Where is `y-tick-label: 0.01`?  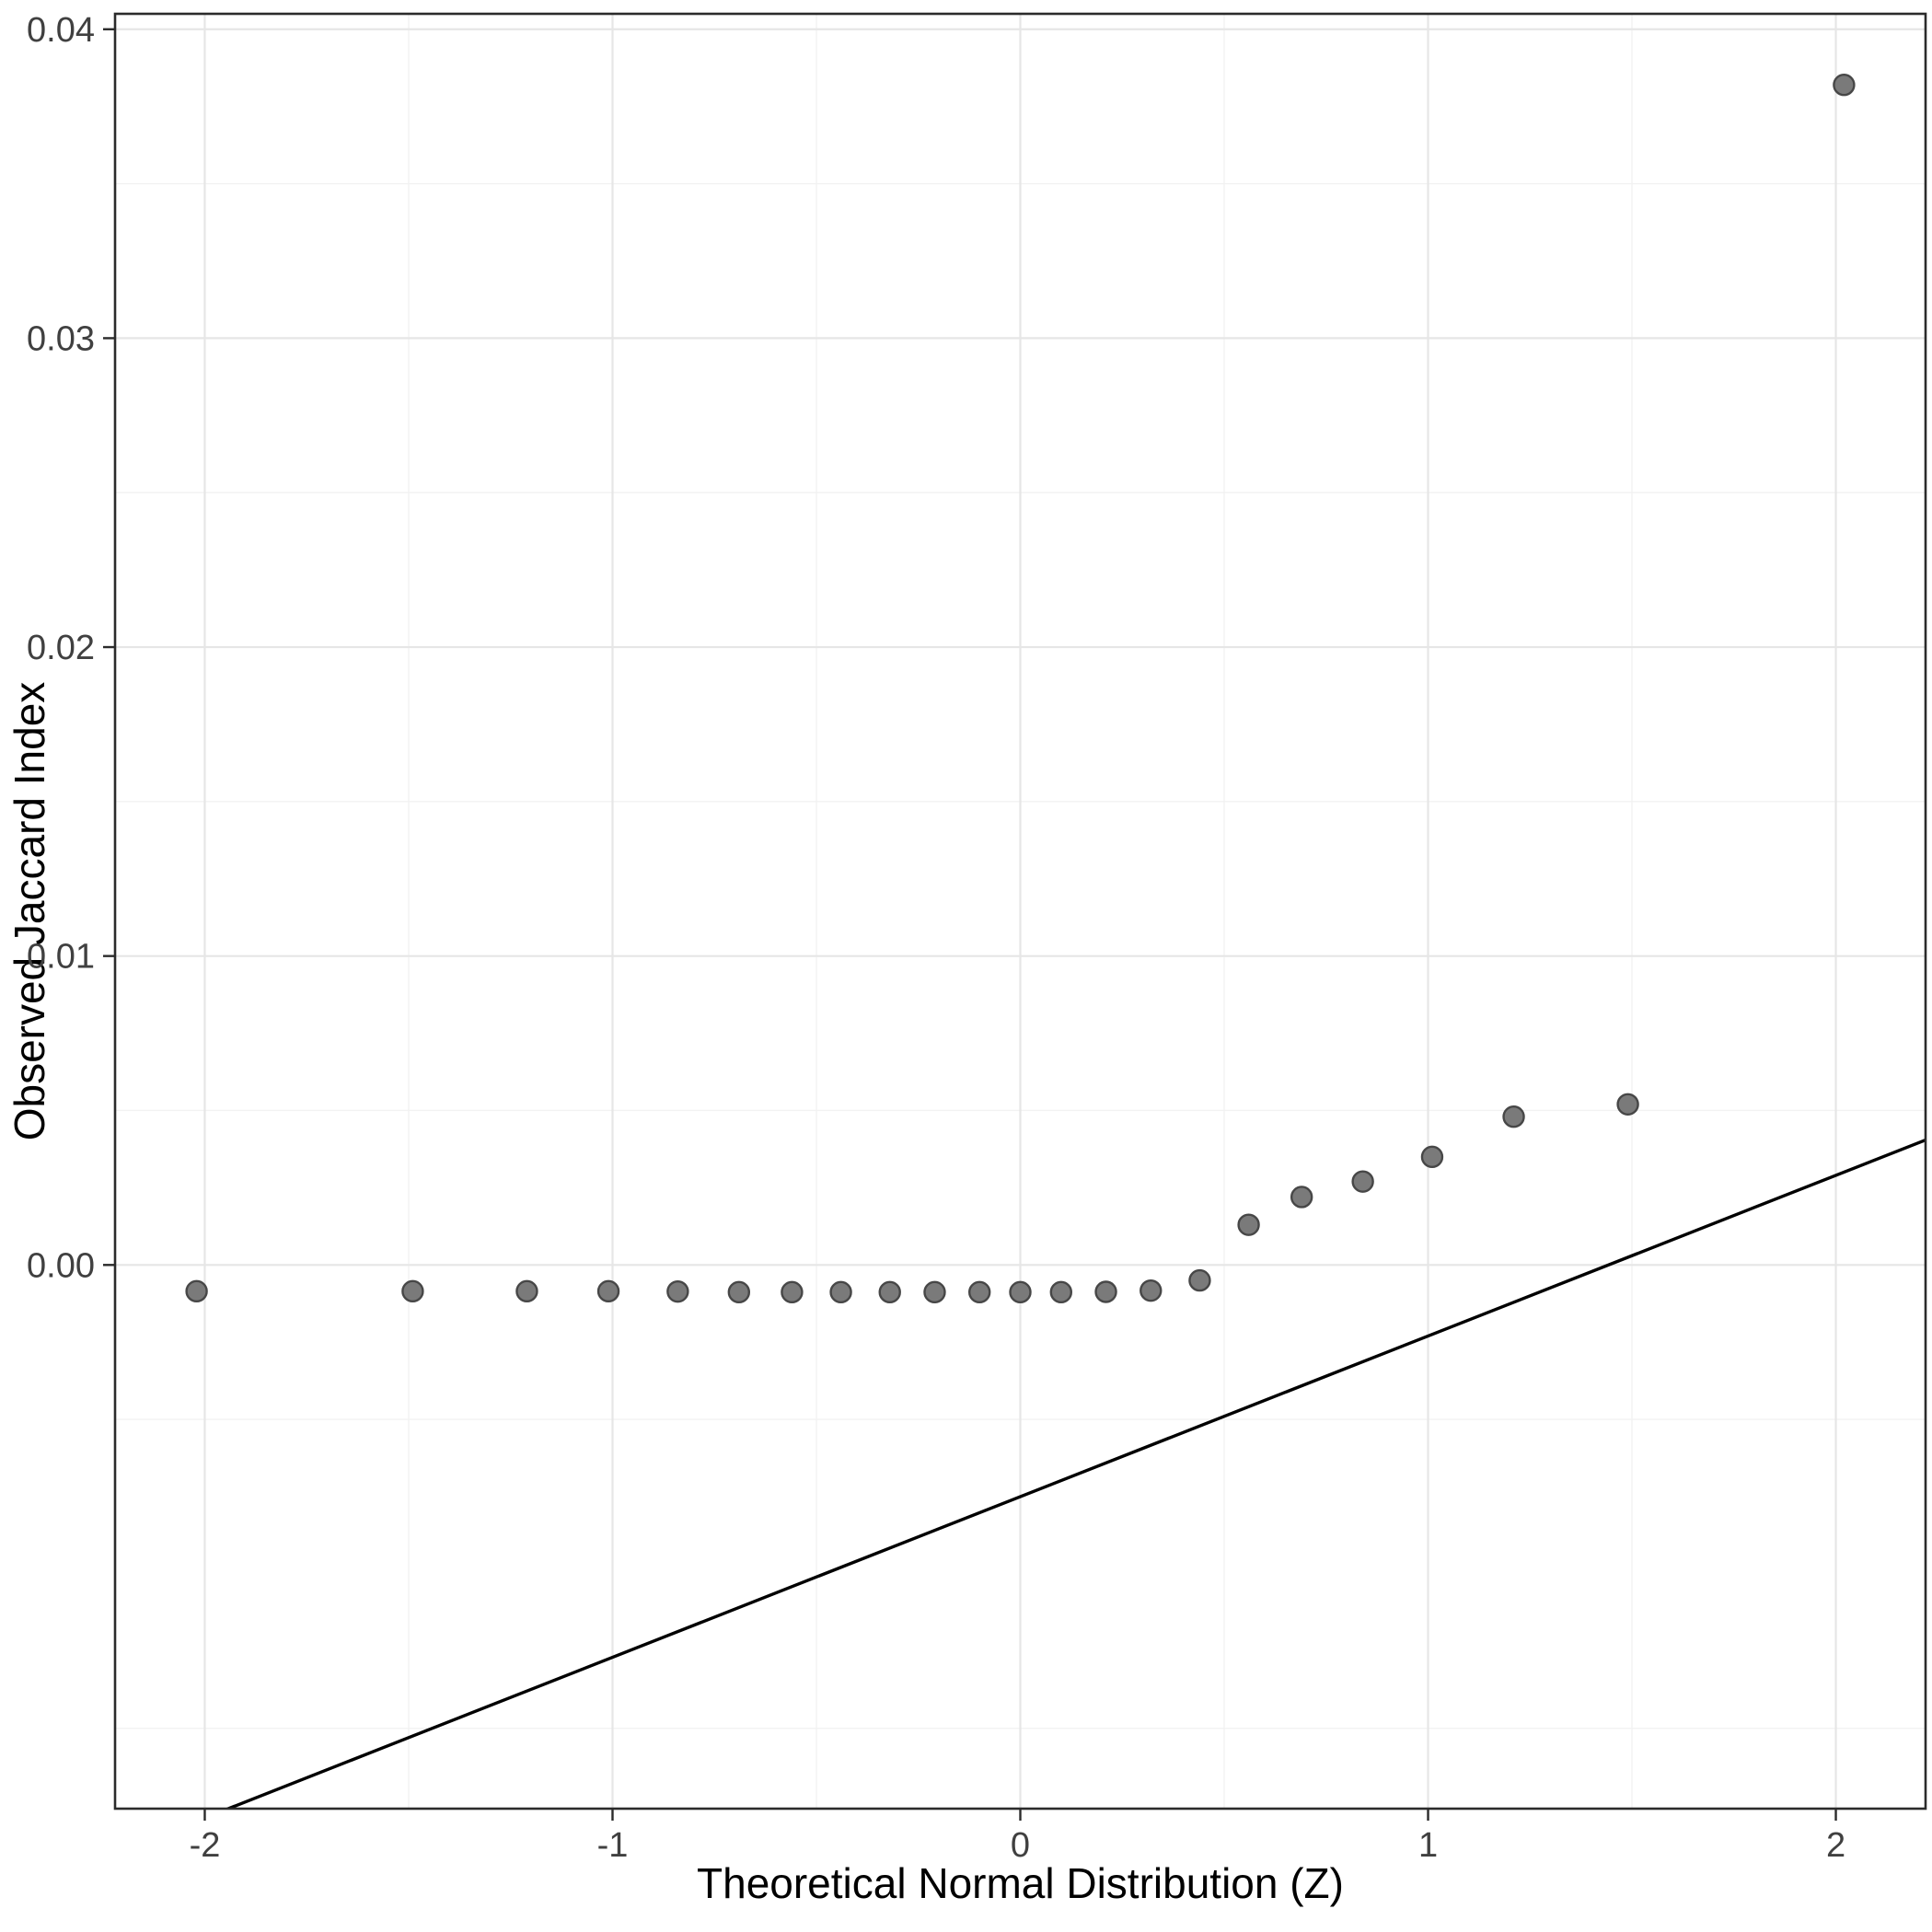
y-tick-label: 0.01 is located at coordinates (61, 958).